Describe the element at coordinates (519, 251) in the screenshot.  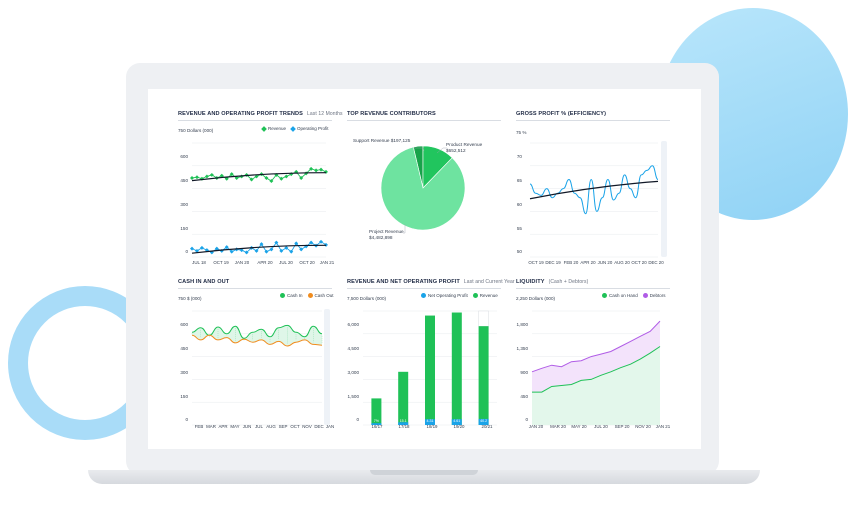
I see `y-tick: 50` at that location.